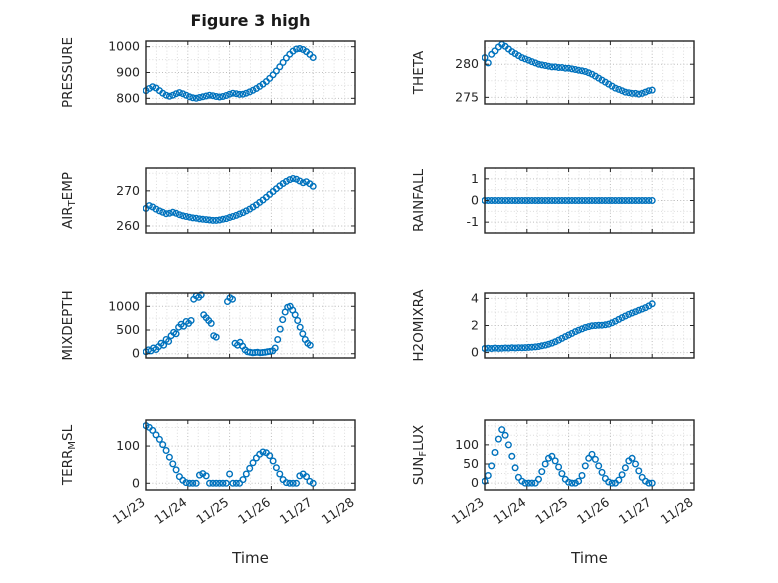 The width and height of the screenshot is (778, 583). I want to click on y-axis-label-rainfall: RAINFALL, so click(419, 200).